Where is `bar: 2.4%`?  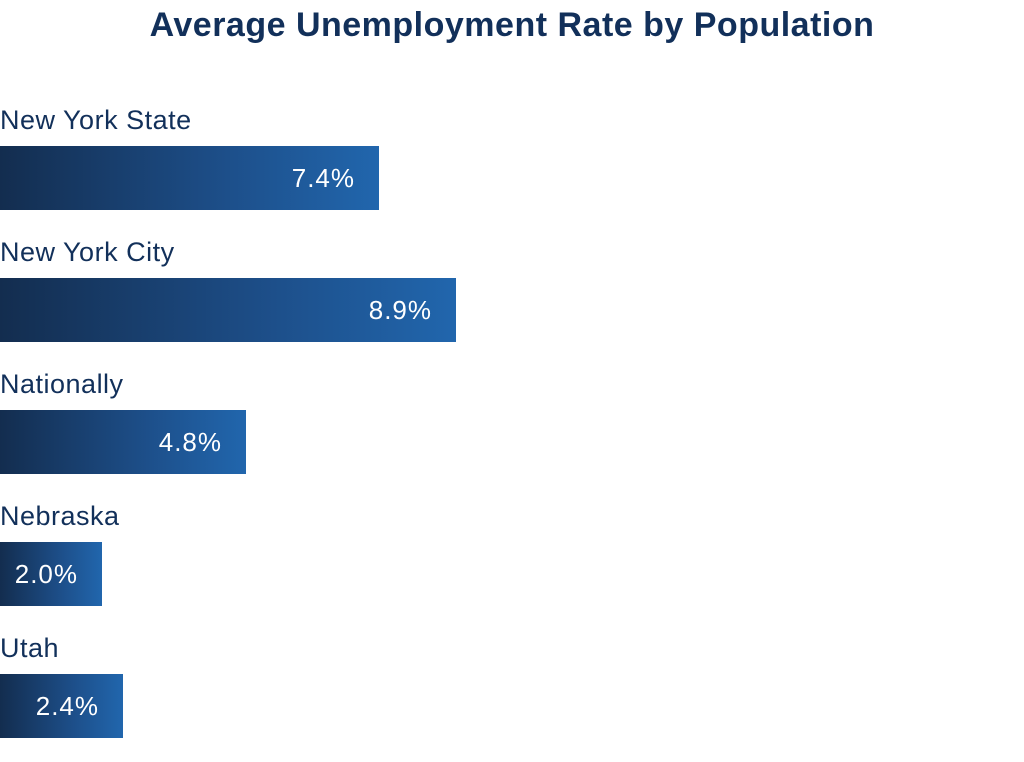
bar: 2.4% is located at coordinates (61, 706).